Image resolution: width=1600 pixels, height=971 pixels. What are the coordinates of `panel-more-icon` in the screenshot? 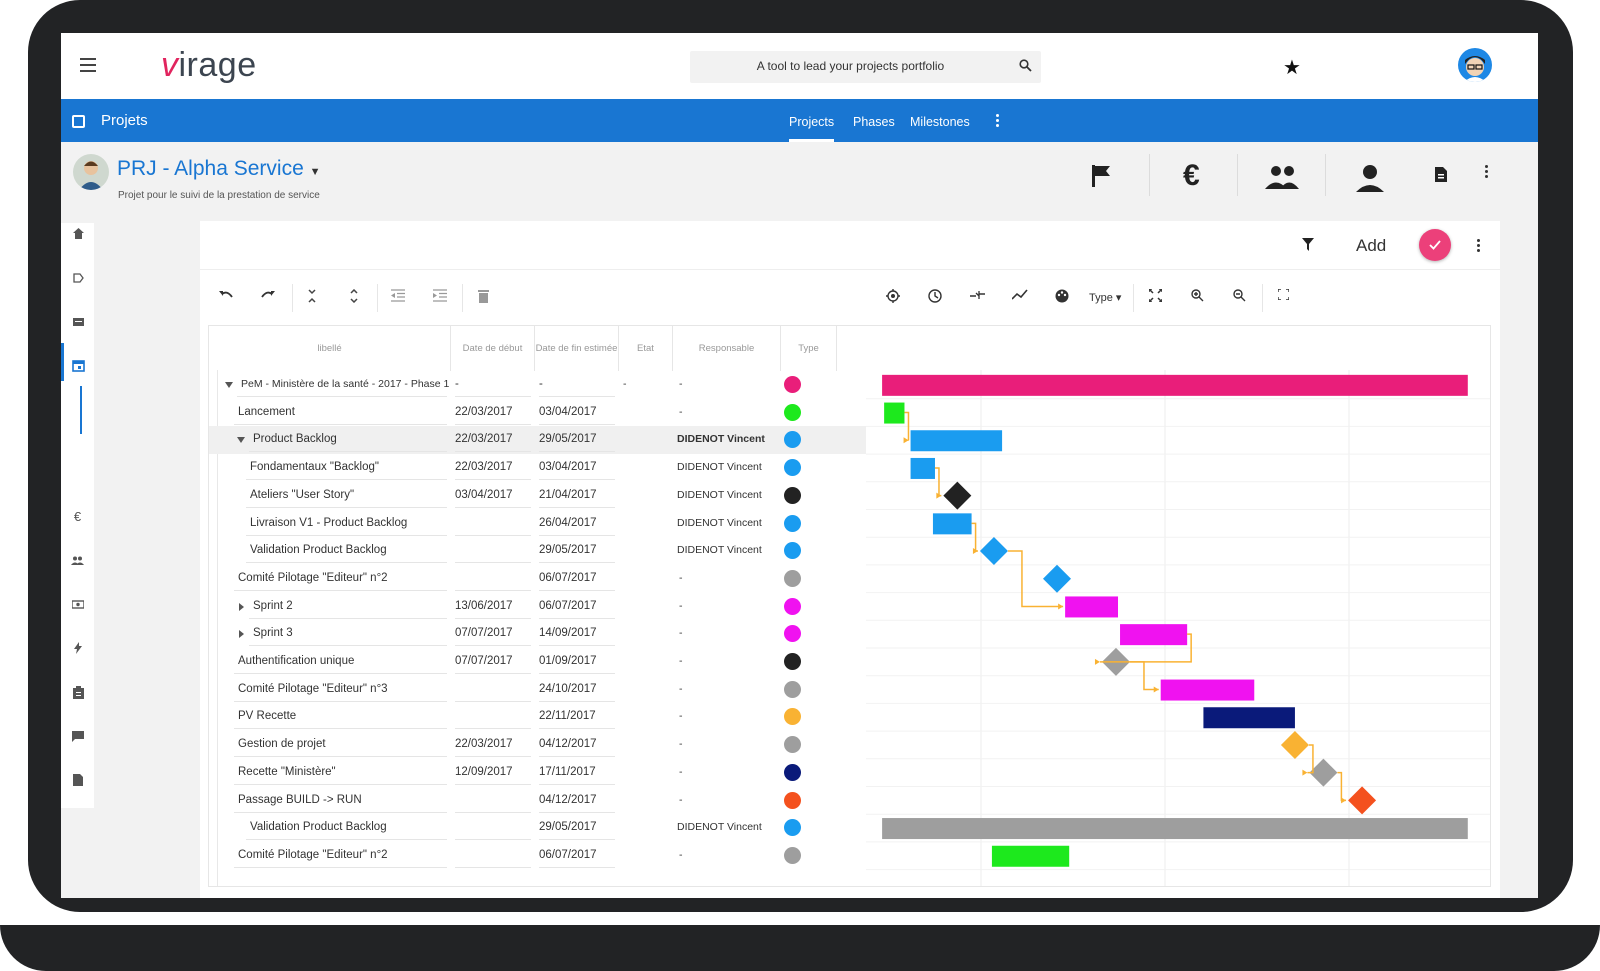 It's located at (1479, 246).